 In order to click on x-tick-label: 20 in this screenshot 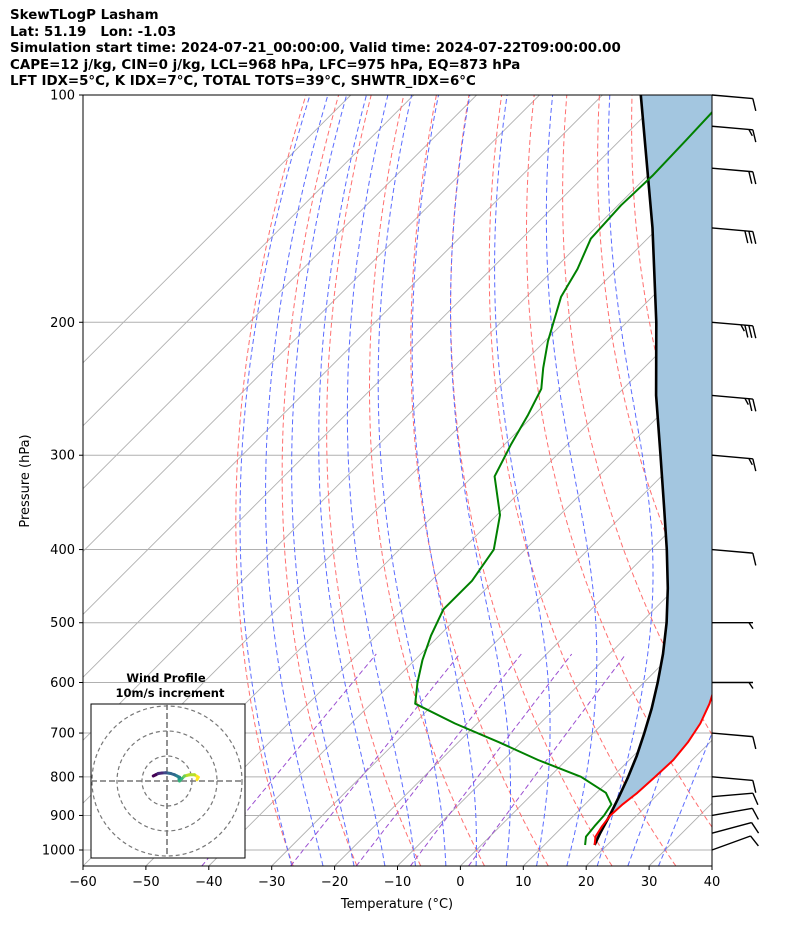, I will do `click(586, 882)`.